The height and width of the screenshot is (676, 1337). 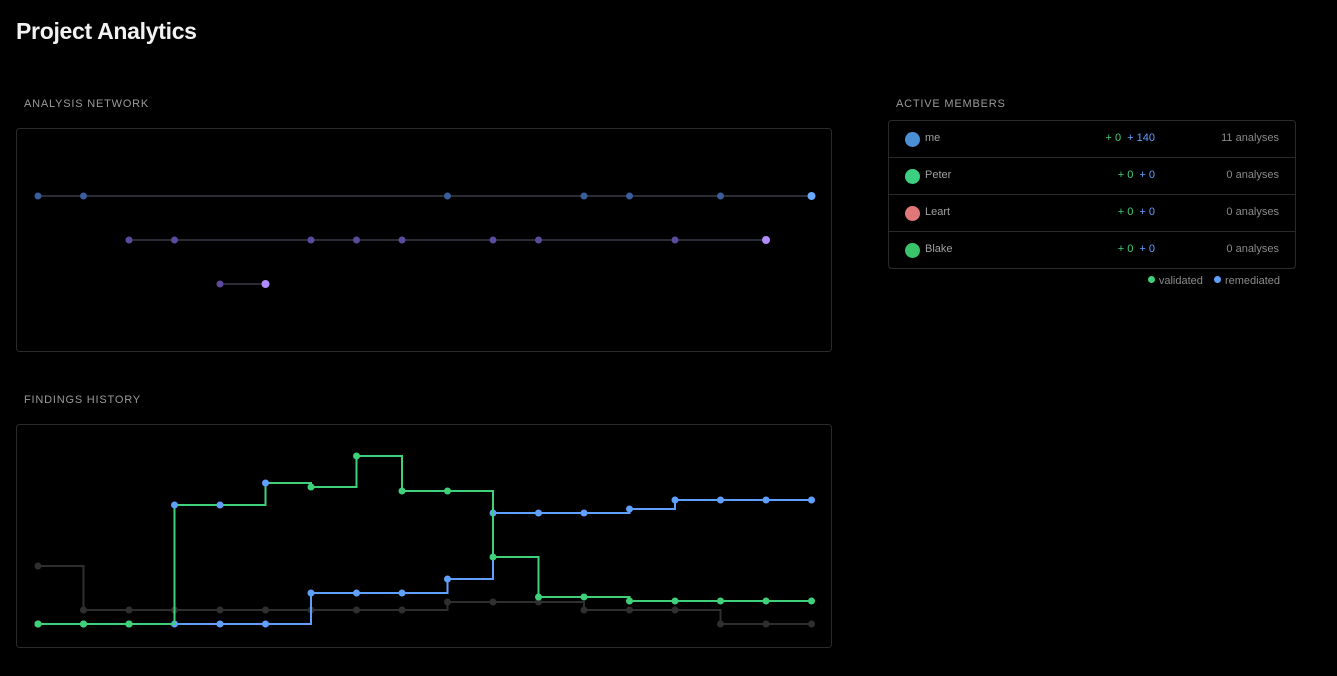 What do you see at coordinates (82, 400) in the screenshot?
I see `findings-history-label: FINDINGS HISTORY` at bounding box center [82, 400].